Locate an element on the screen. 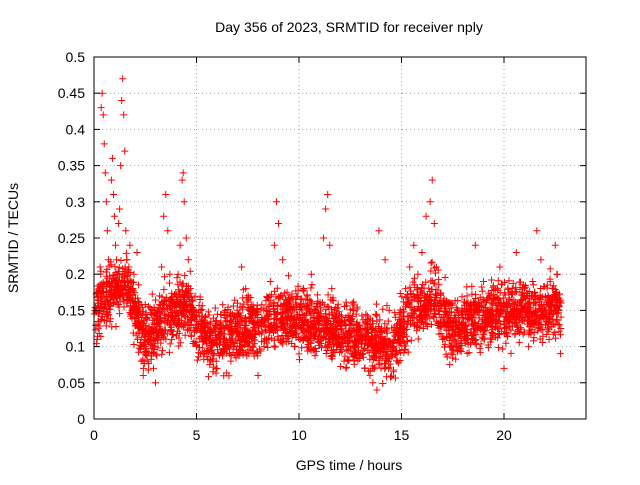 The height and width of the screenshot is (485, 640). x-tick-label: 15 is located at coordinates (402, 435).